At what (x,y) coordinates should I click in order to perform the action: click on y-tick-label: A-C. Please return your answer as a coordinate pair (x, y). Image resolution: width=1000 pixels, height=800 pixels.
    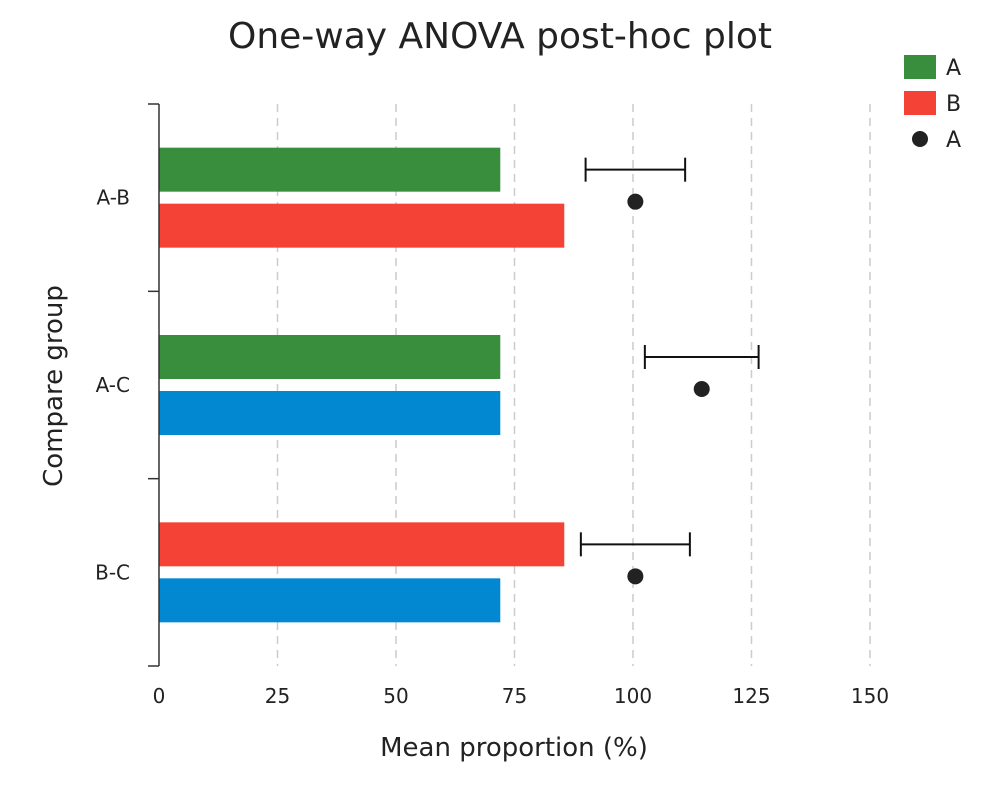
    Looking at the image, I should click on (113, 385).